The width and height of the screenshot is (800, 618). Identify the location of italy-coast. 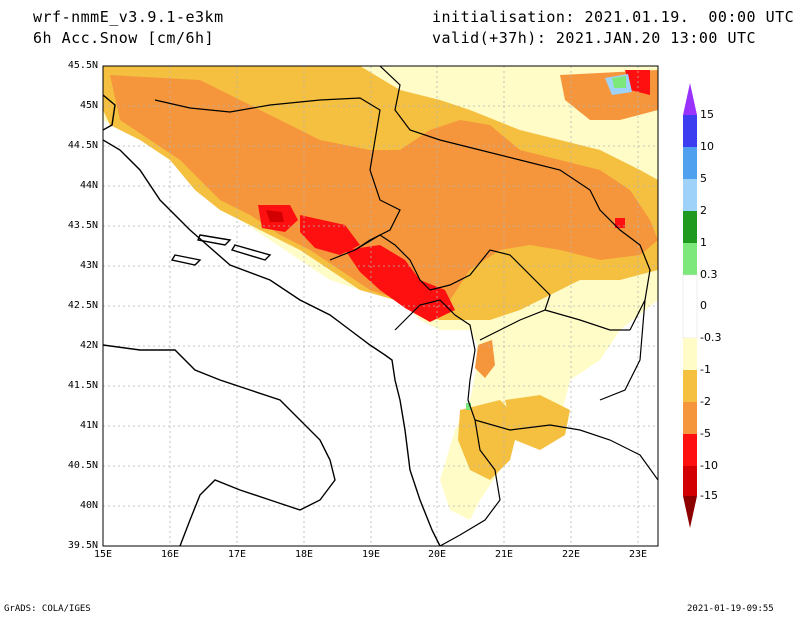
(219, 445).